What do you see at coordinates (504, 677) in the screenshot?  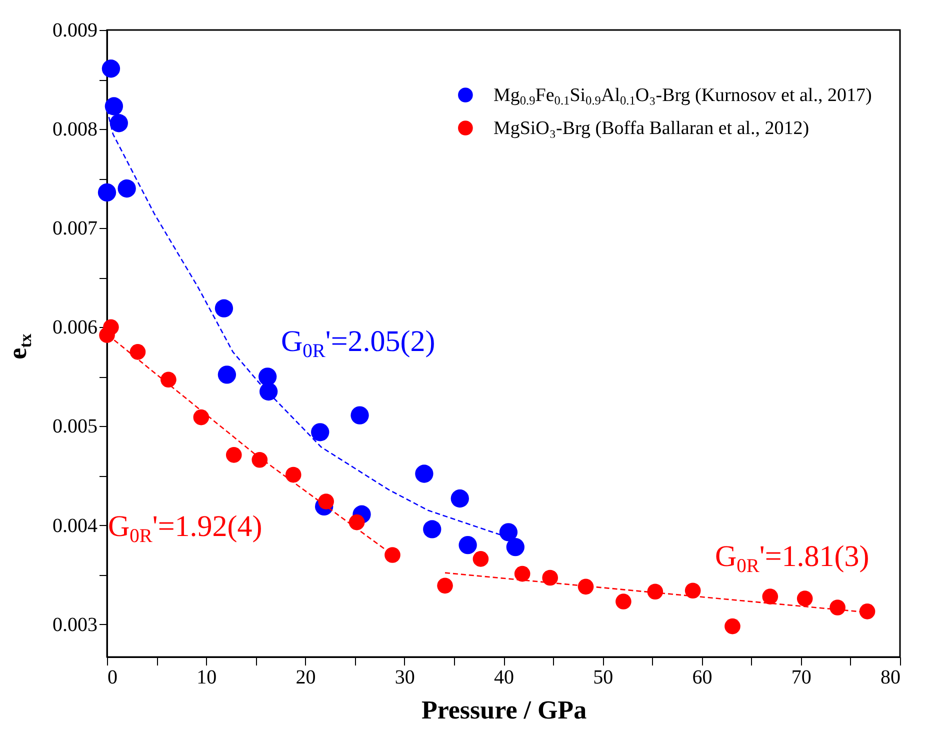 I see `x-tick-label: 40` at bounding box center [504, 677].